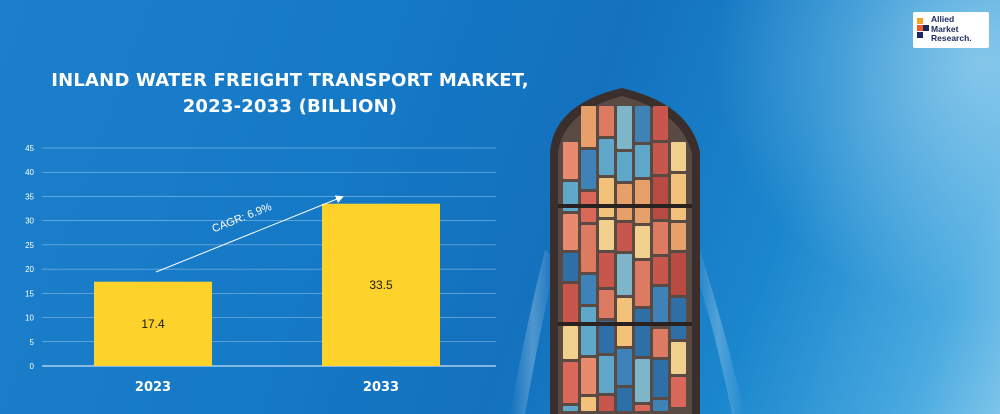 The image size is (1000, 414). Describe the element at coordinates (267, 387) in the screenshot. I see `x-axis-category-labels: 2023 2033` at that location.